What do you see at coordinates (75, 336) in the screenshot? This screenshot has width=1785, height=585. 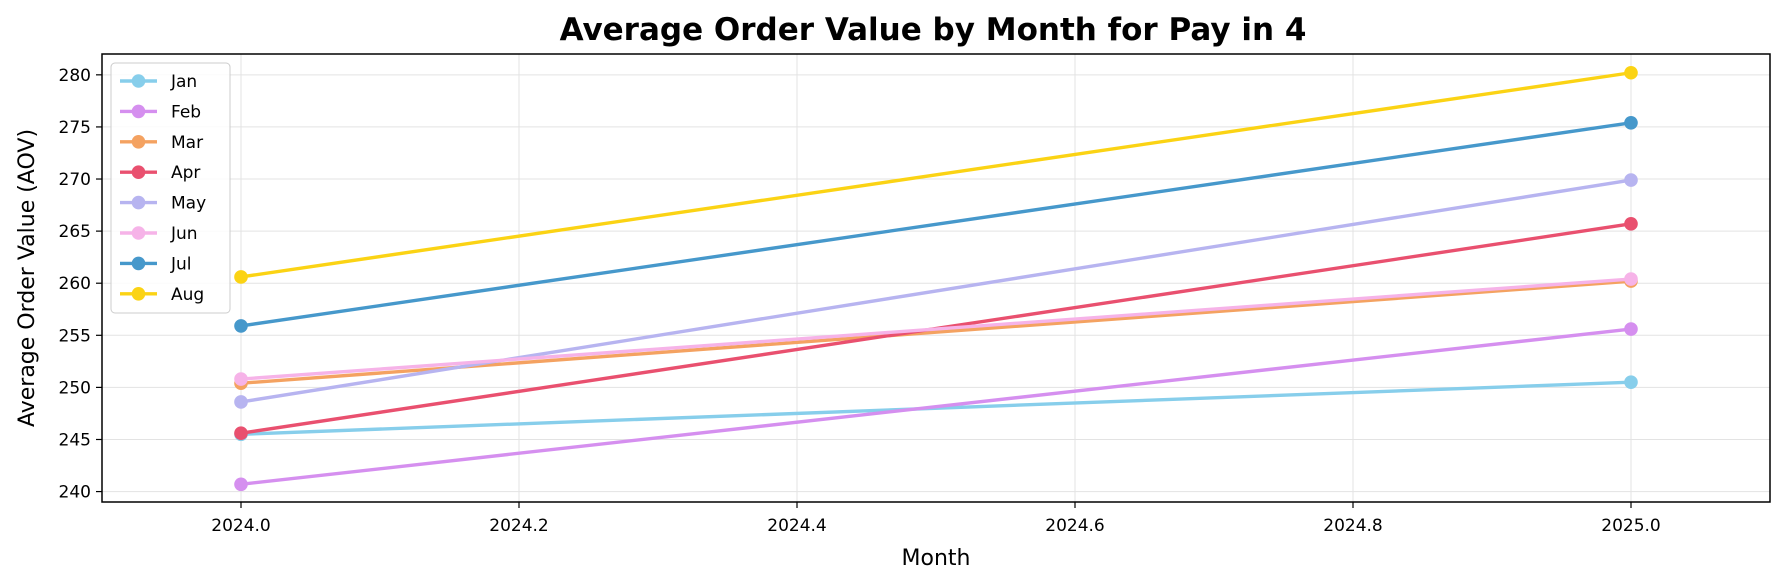 I see `y-tick-label: 255` at bounding box center [75, 336].